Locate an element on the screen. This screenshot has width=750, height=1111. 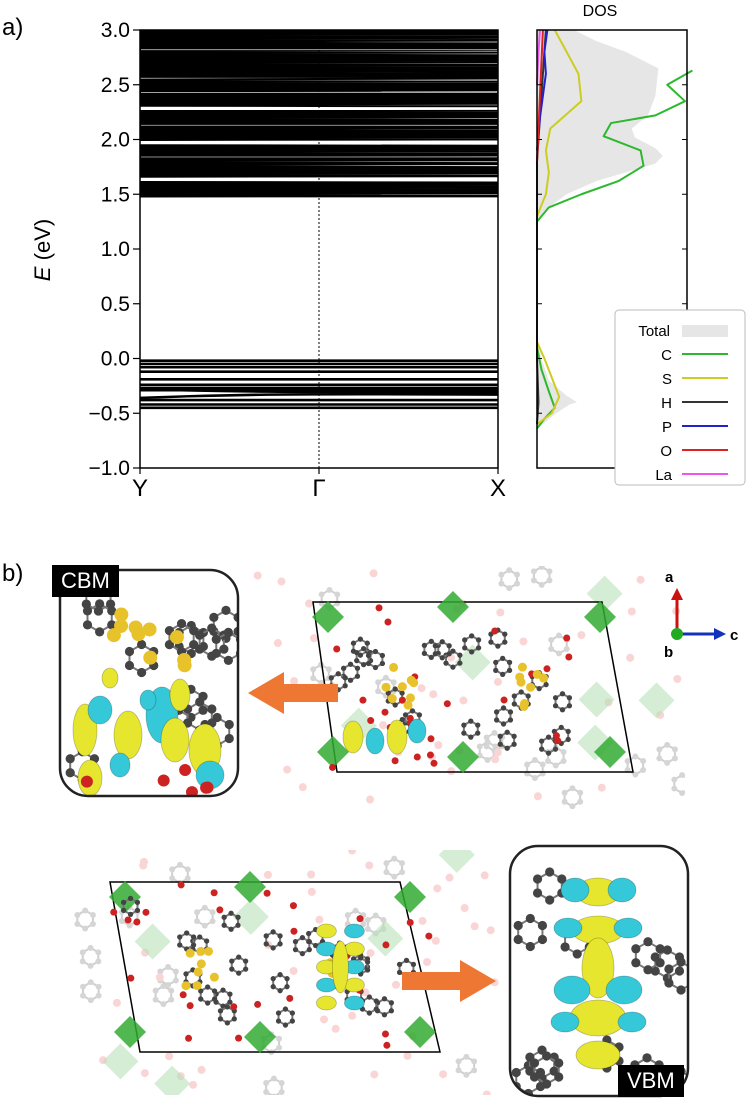
band-ytick-label: 1.0 is located at coordinates (115, 249).